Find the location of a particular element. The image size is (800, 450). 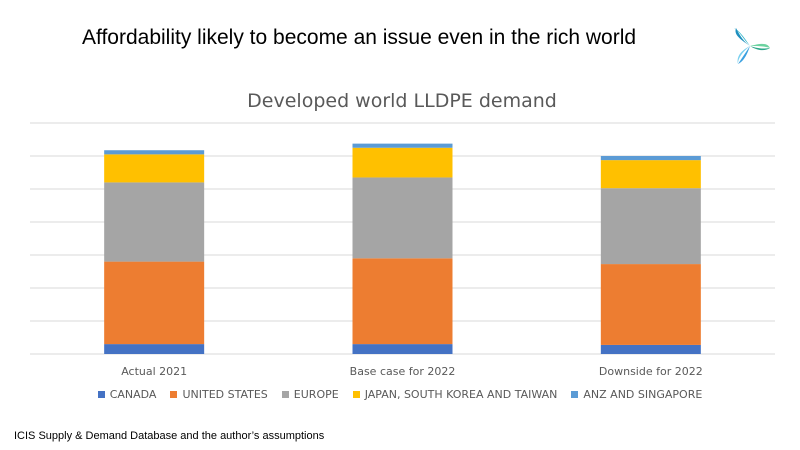

chart-title: Developed world LLDPE demand is located at coordinates (402, 101).